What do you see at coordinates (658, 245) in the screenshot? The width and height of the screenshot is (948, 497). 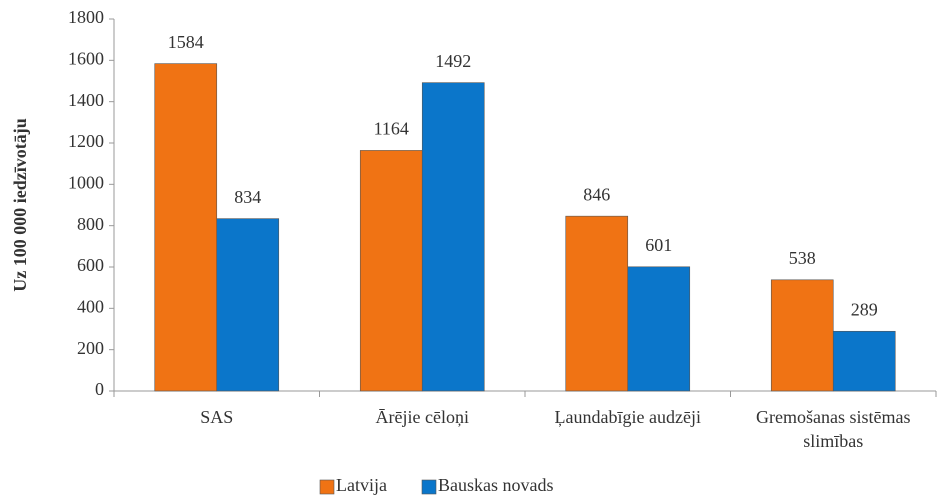 I see `data-label: 601` at bounding box center [658, 245].